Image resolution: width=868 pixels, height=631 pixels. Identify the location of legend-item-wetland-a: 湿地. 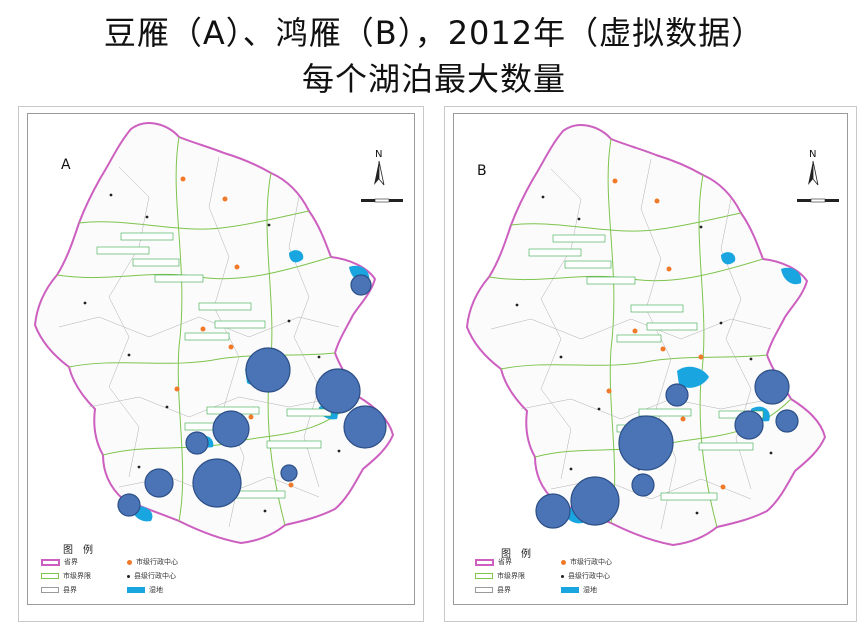
(145, 590).